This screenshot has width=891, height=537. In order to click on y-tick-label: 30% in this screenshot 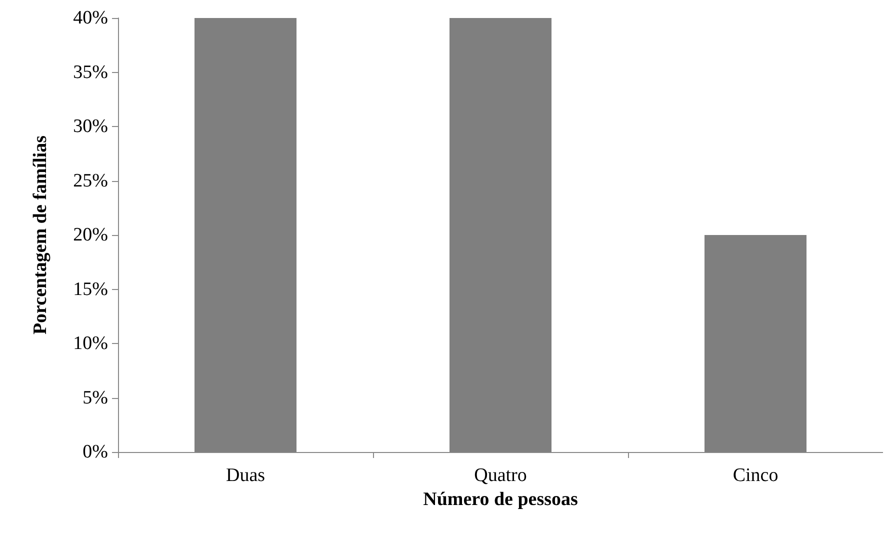, I will do `click(90, 126)`.